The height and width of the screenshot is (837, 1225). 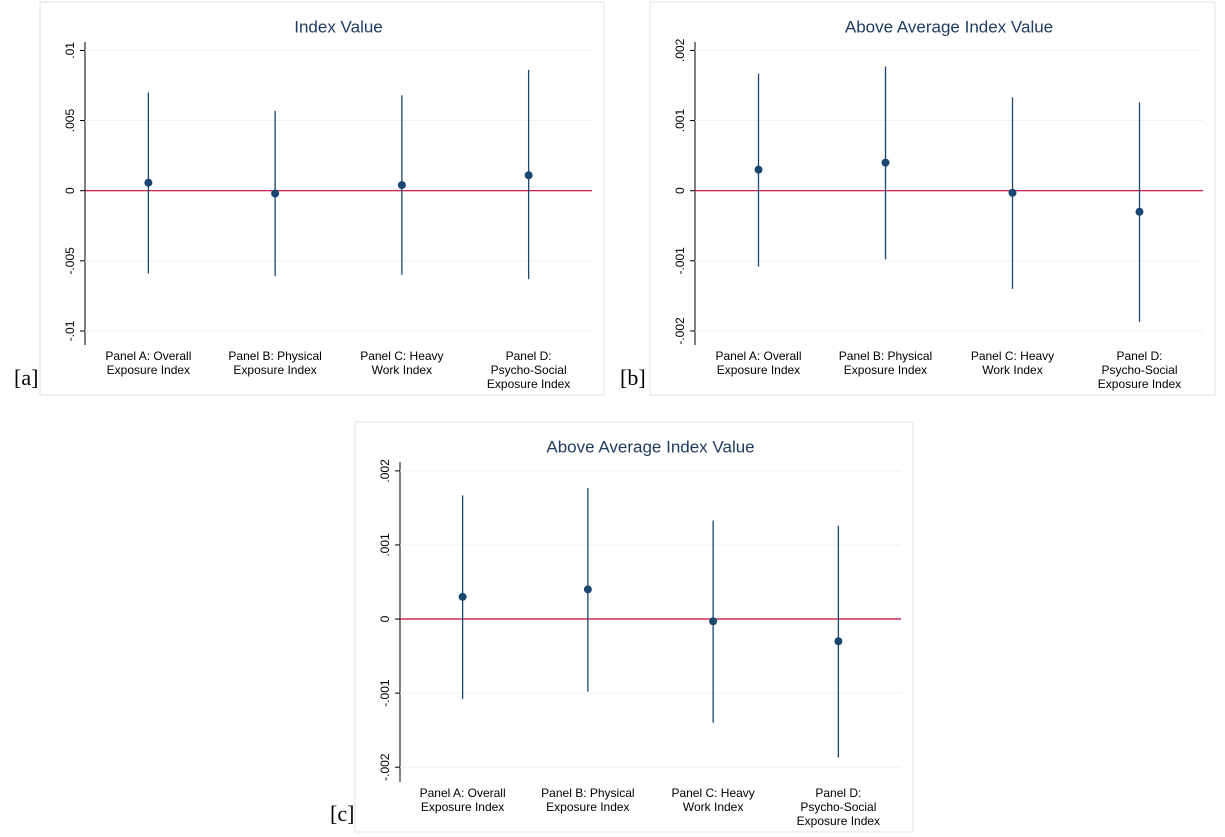 I want to click on panel-label: [c], so click(x=342, y=813).